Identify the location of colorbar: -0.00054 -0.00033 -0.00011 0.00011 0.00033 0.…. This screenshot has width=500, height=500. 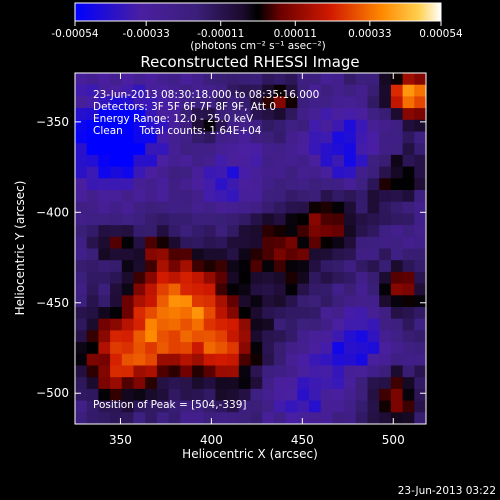
(257, 27).